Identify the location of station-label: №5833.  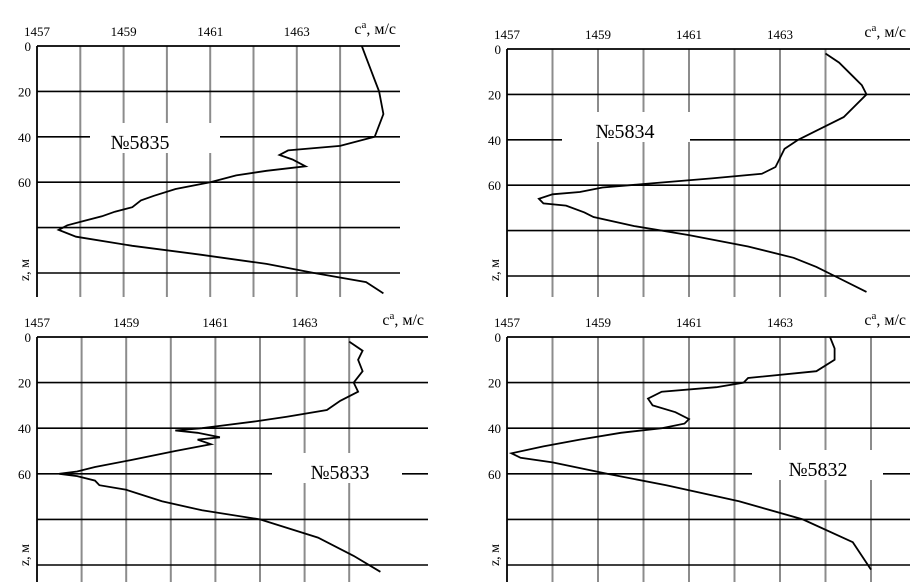
(339, 473).